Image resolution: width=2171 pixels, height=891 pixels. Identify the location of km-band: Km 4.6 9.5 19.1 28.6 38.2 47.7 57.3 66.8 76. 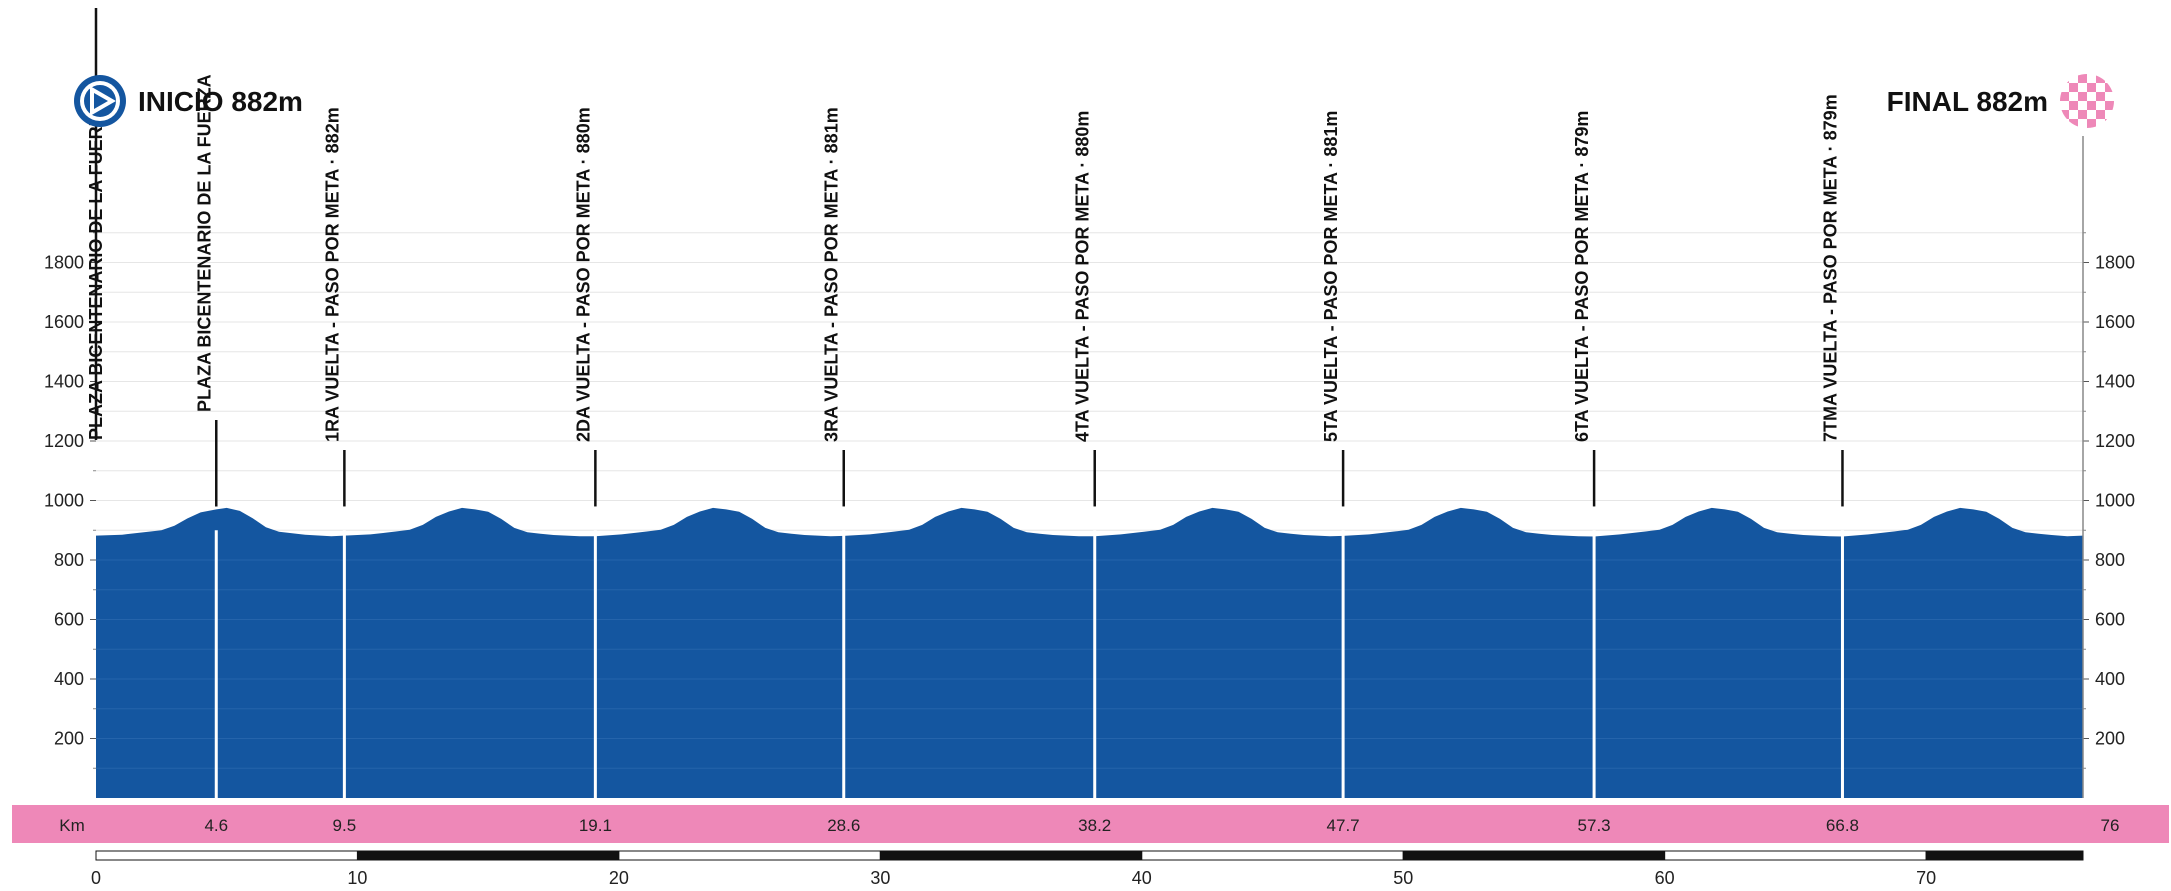
(1090, 824).